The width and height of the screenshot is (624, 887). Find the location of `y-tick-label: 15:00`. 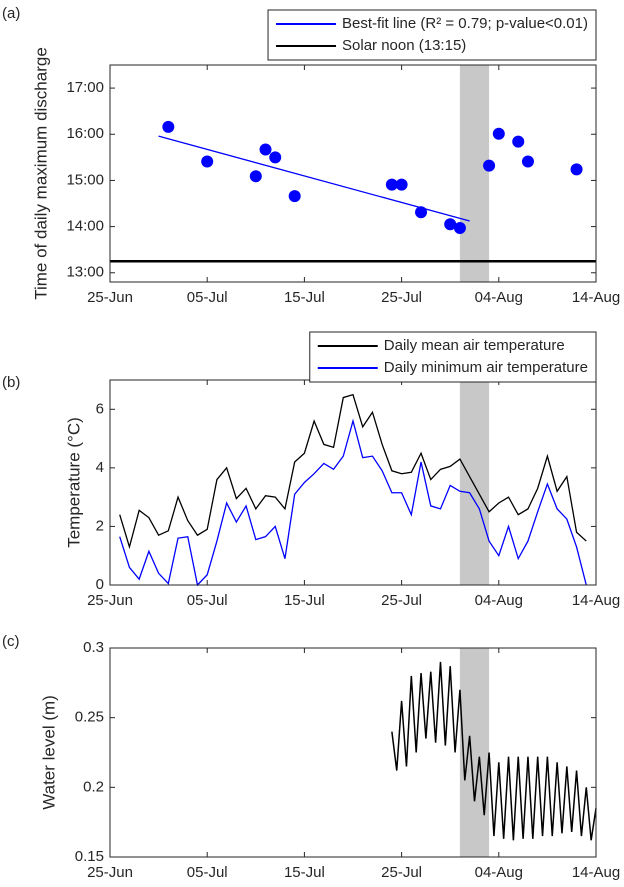

y-tick-label: 15:00 is located at coordinates (85, 179).